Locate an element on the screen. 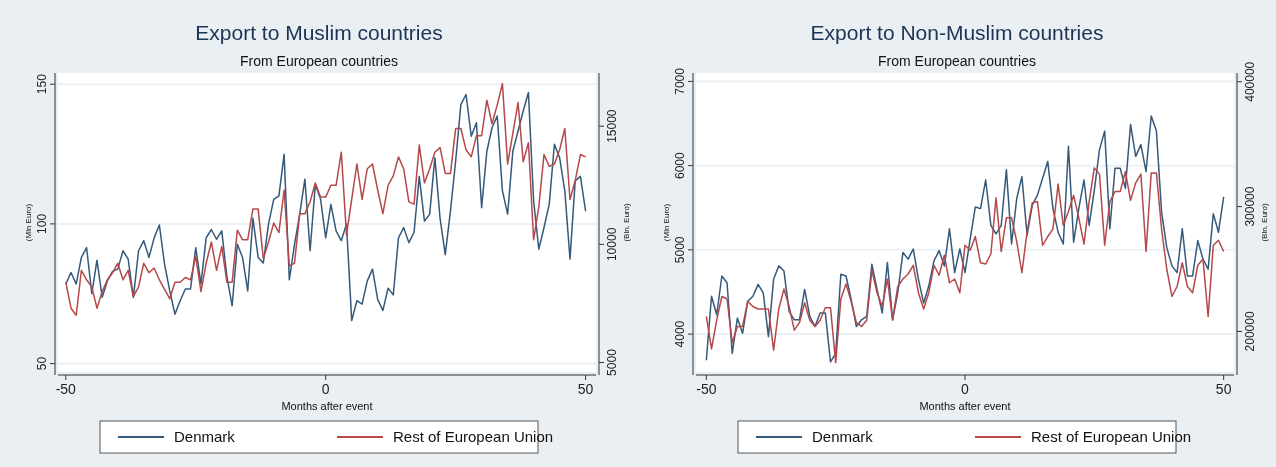 The height and width of the screenshot is (467, 1276). y-tick-label: 100 is located at coordinates (42, 223).